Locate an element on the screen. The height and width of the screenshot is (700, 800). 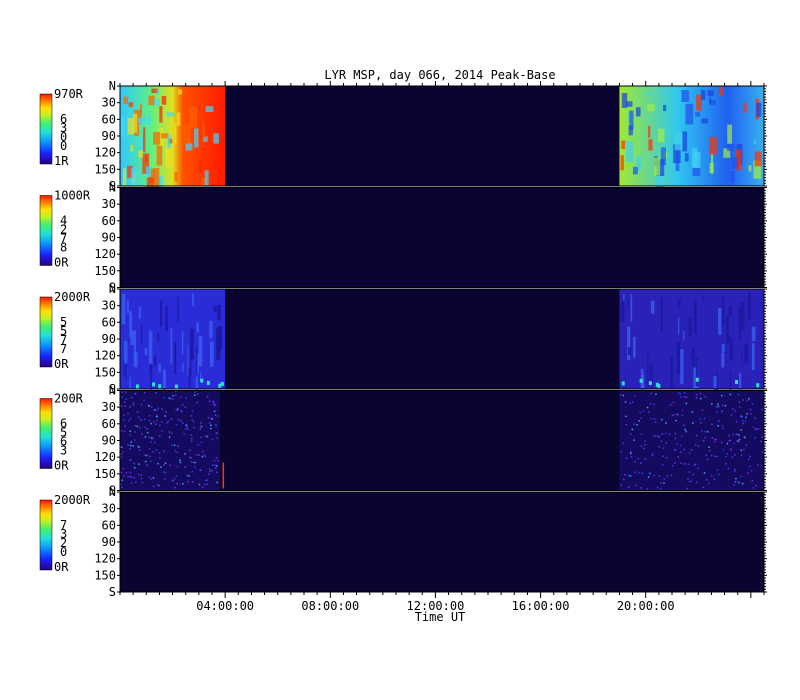
colorbar-max-label: 1000R is located at coordinates (72, 196).